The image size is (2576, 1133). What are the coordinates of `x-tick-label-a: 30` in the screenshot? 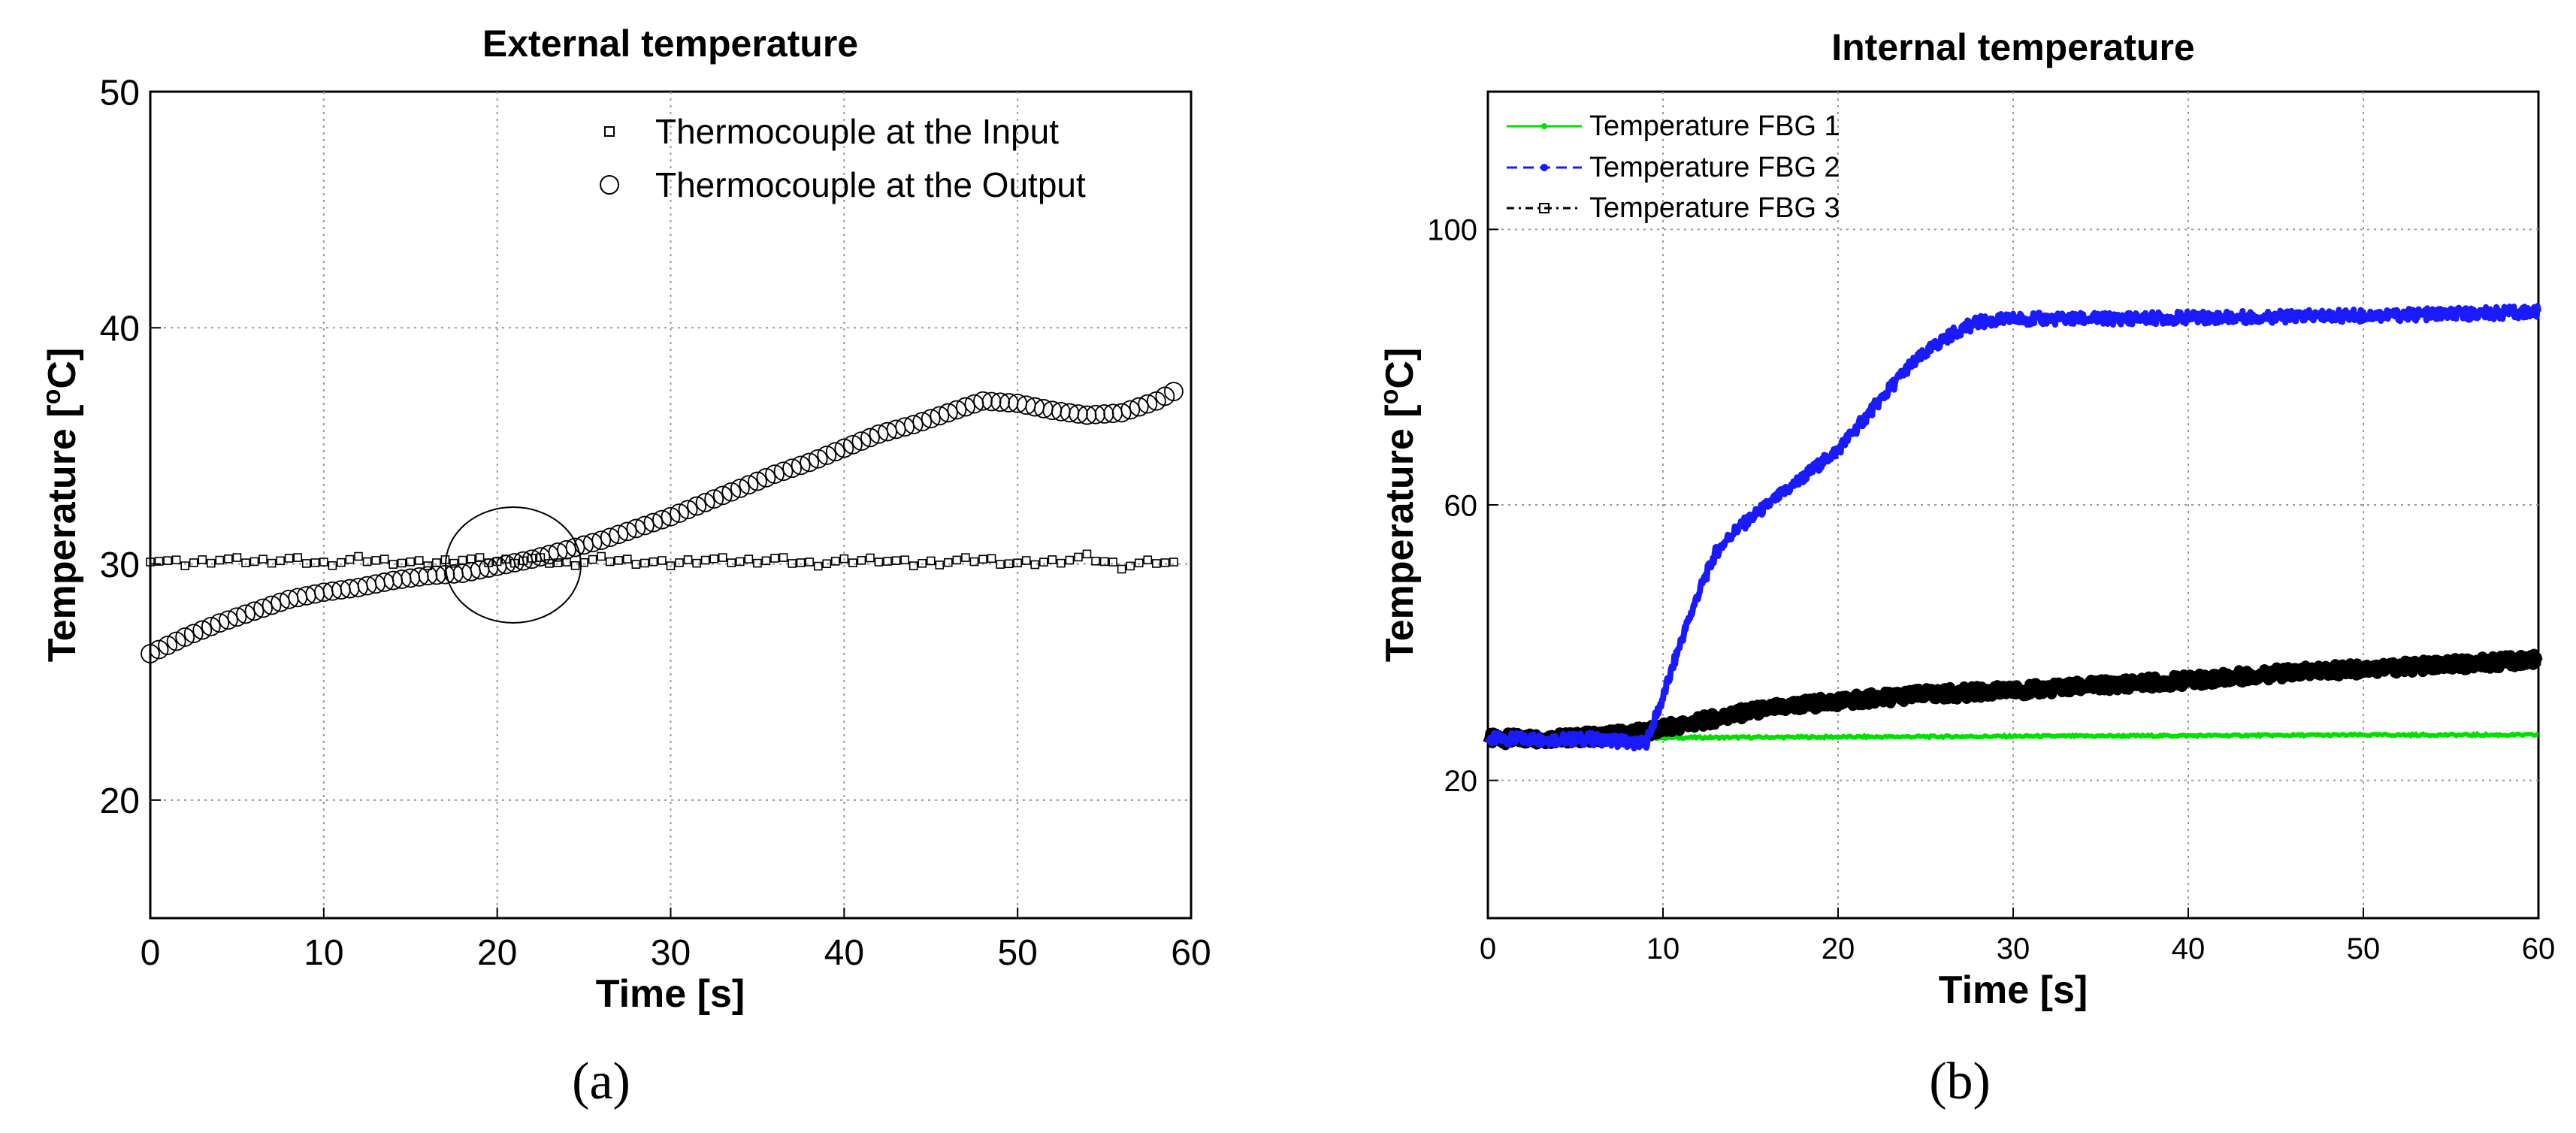 It's located at (671, 953).